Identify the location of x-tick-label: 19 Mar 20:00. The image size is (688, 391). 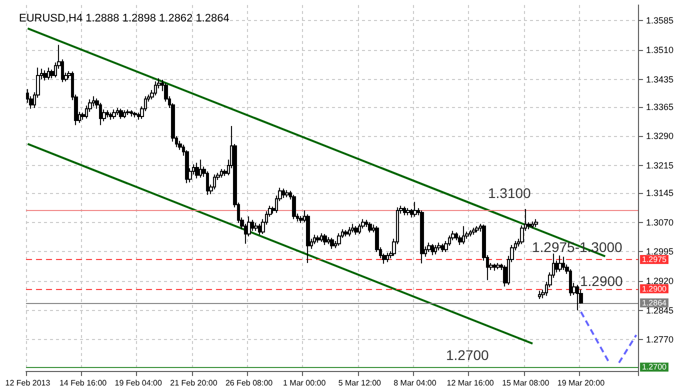
(581, 383).